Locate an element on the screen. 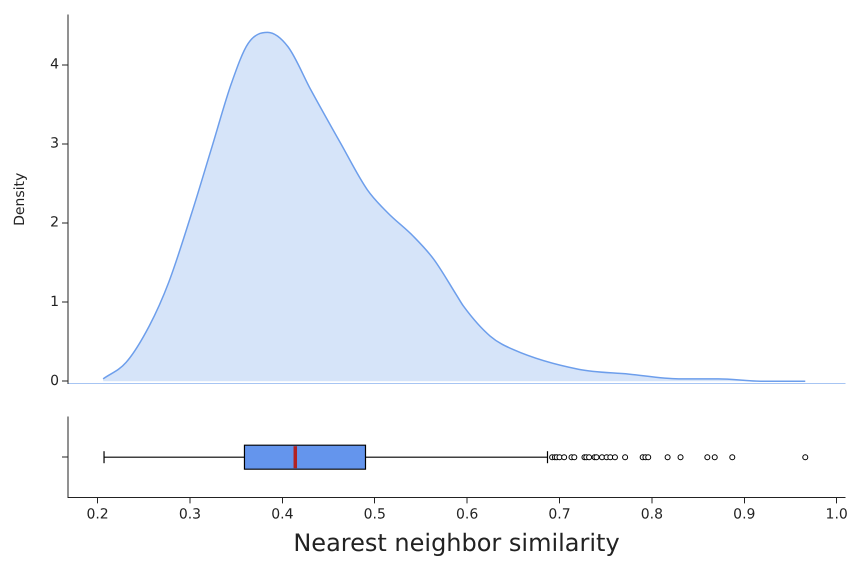 Image resolution: width=859 pixels, height=565 pixels. y-tick-label: 1 is located at coordinates (54, 302).